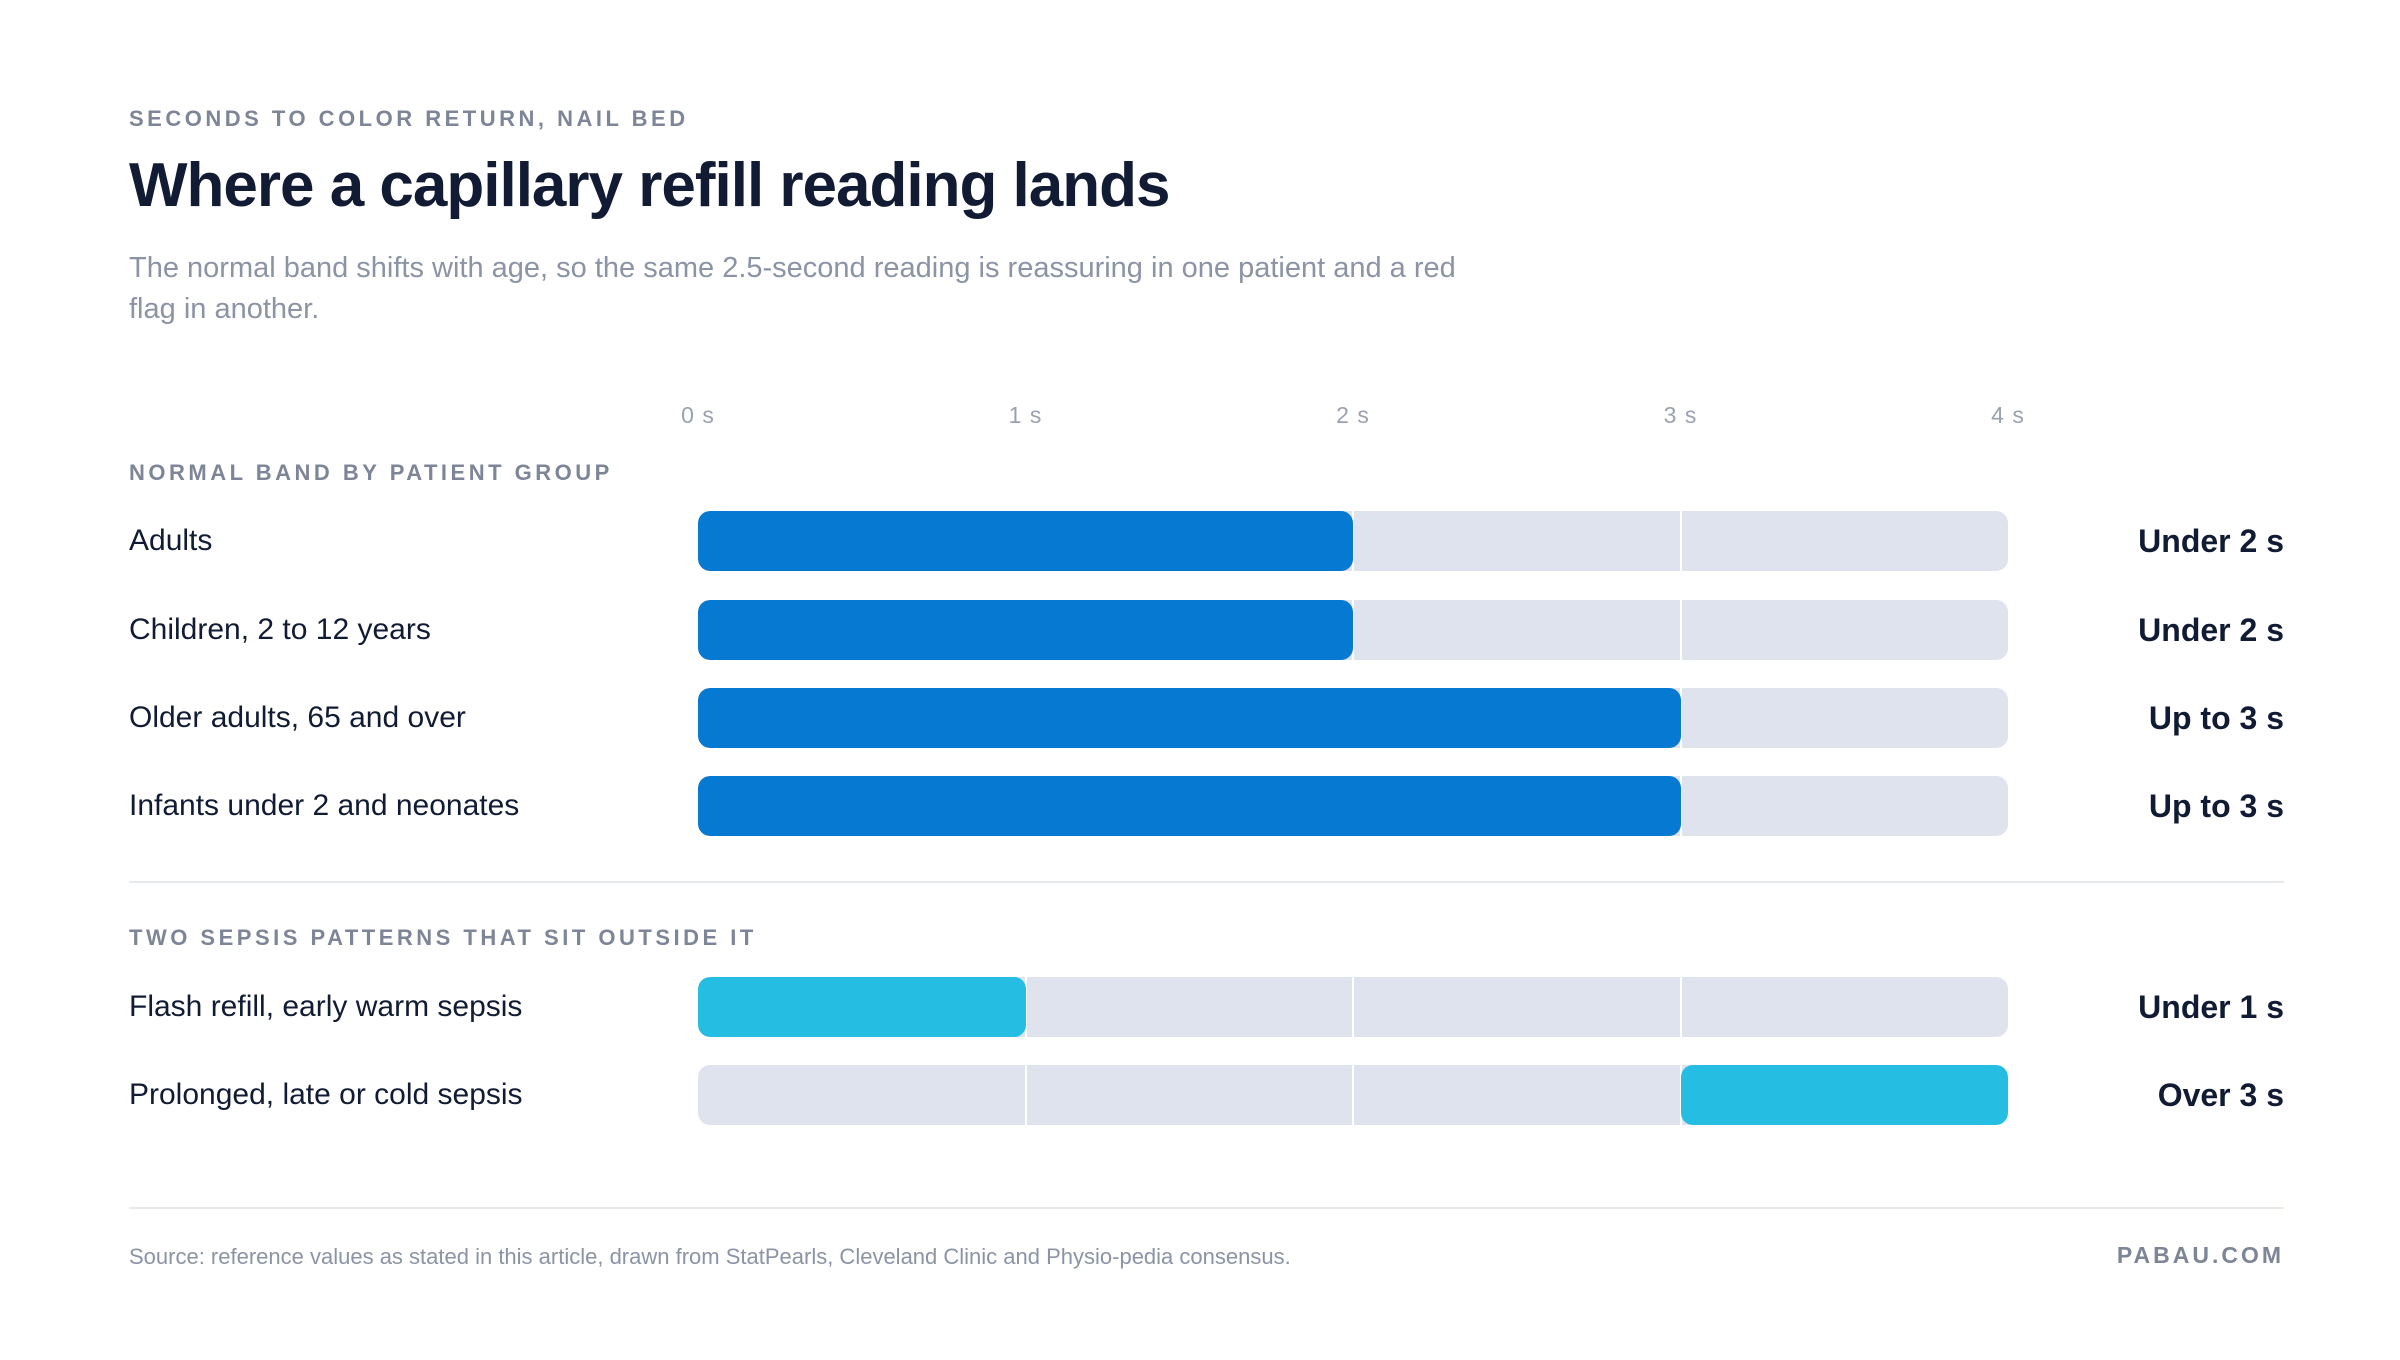  Describe the element at coordinates (1680, 415) in the screenshot. I see `x-tick-label: 3 s` at that location.